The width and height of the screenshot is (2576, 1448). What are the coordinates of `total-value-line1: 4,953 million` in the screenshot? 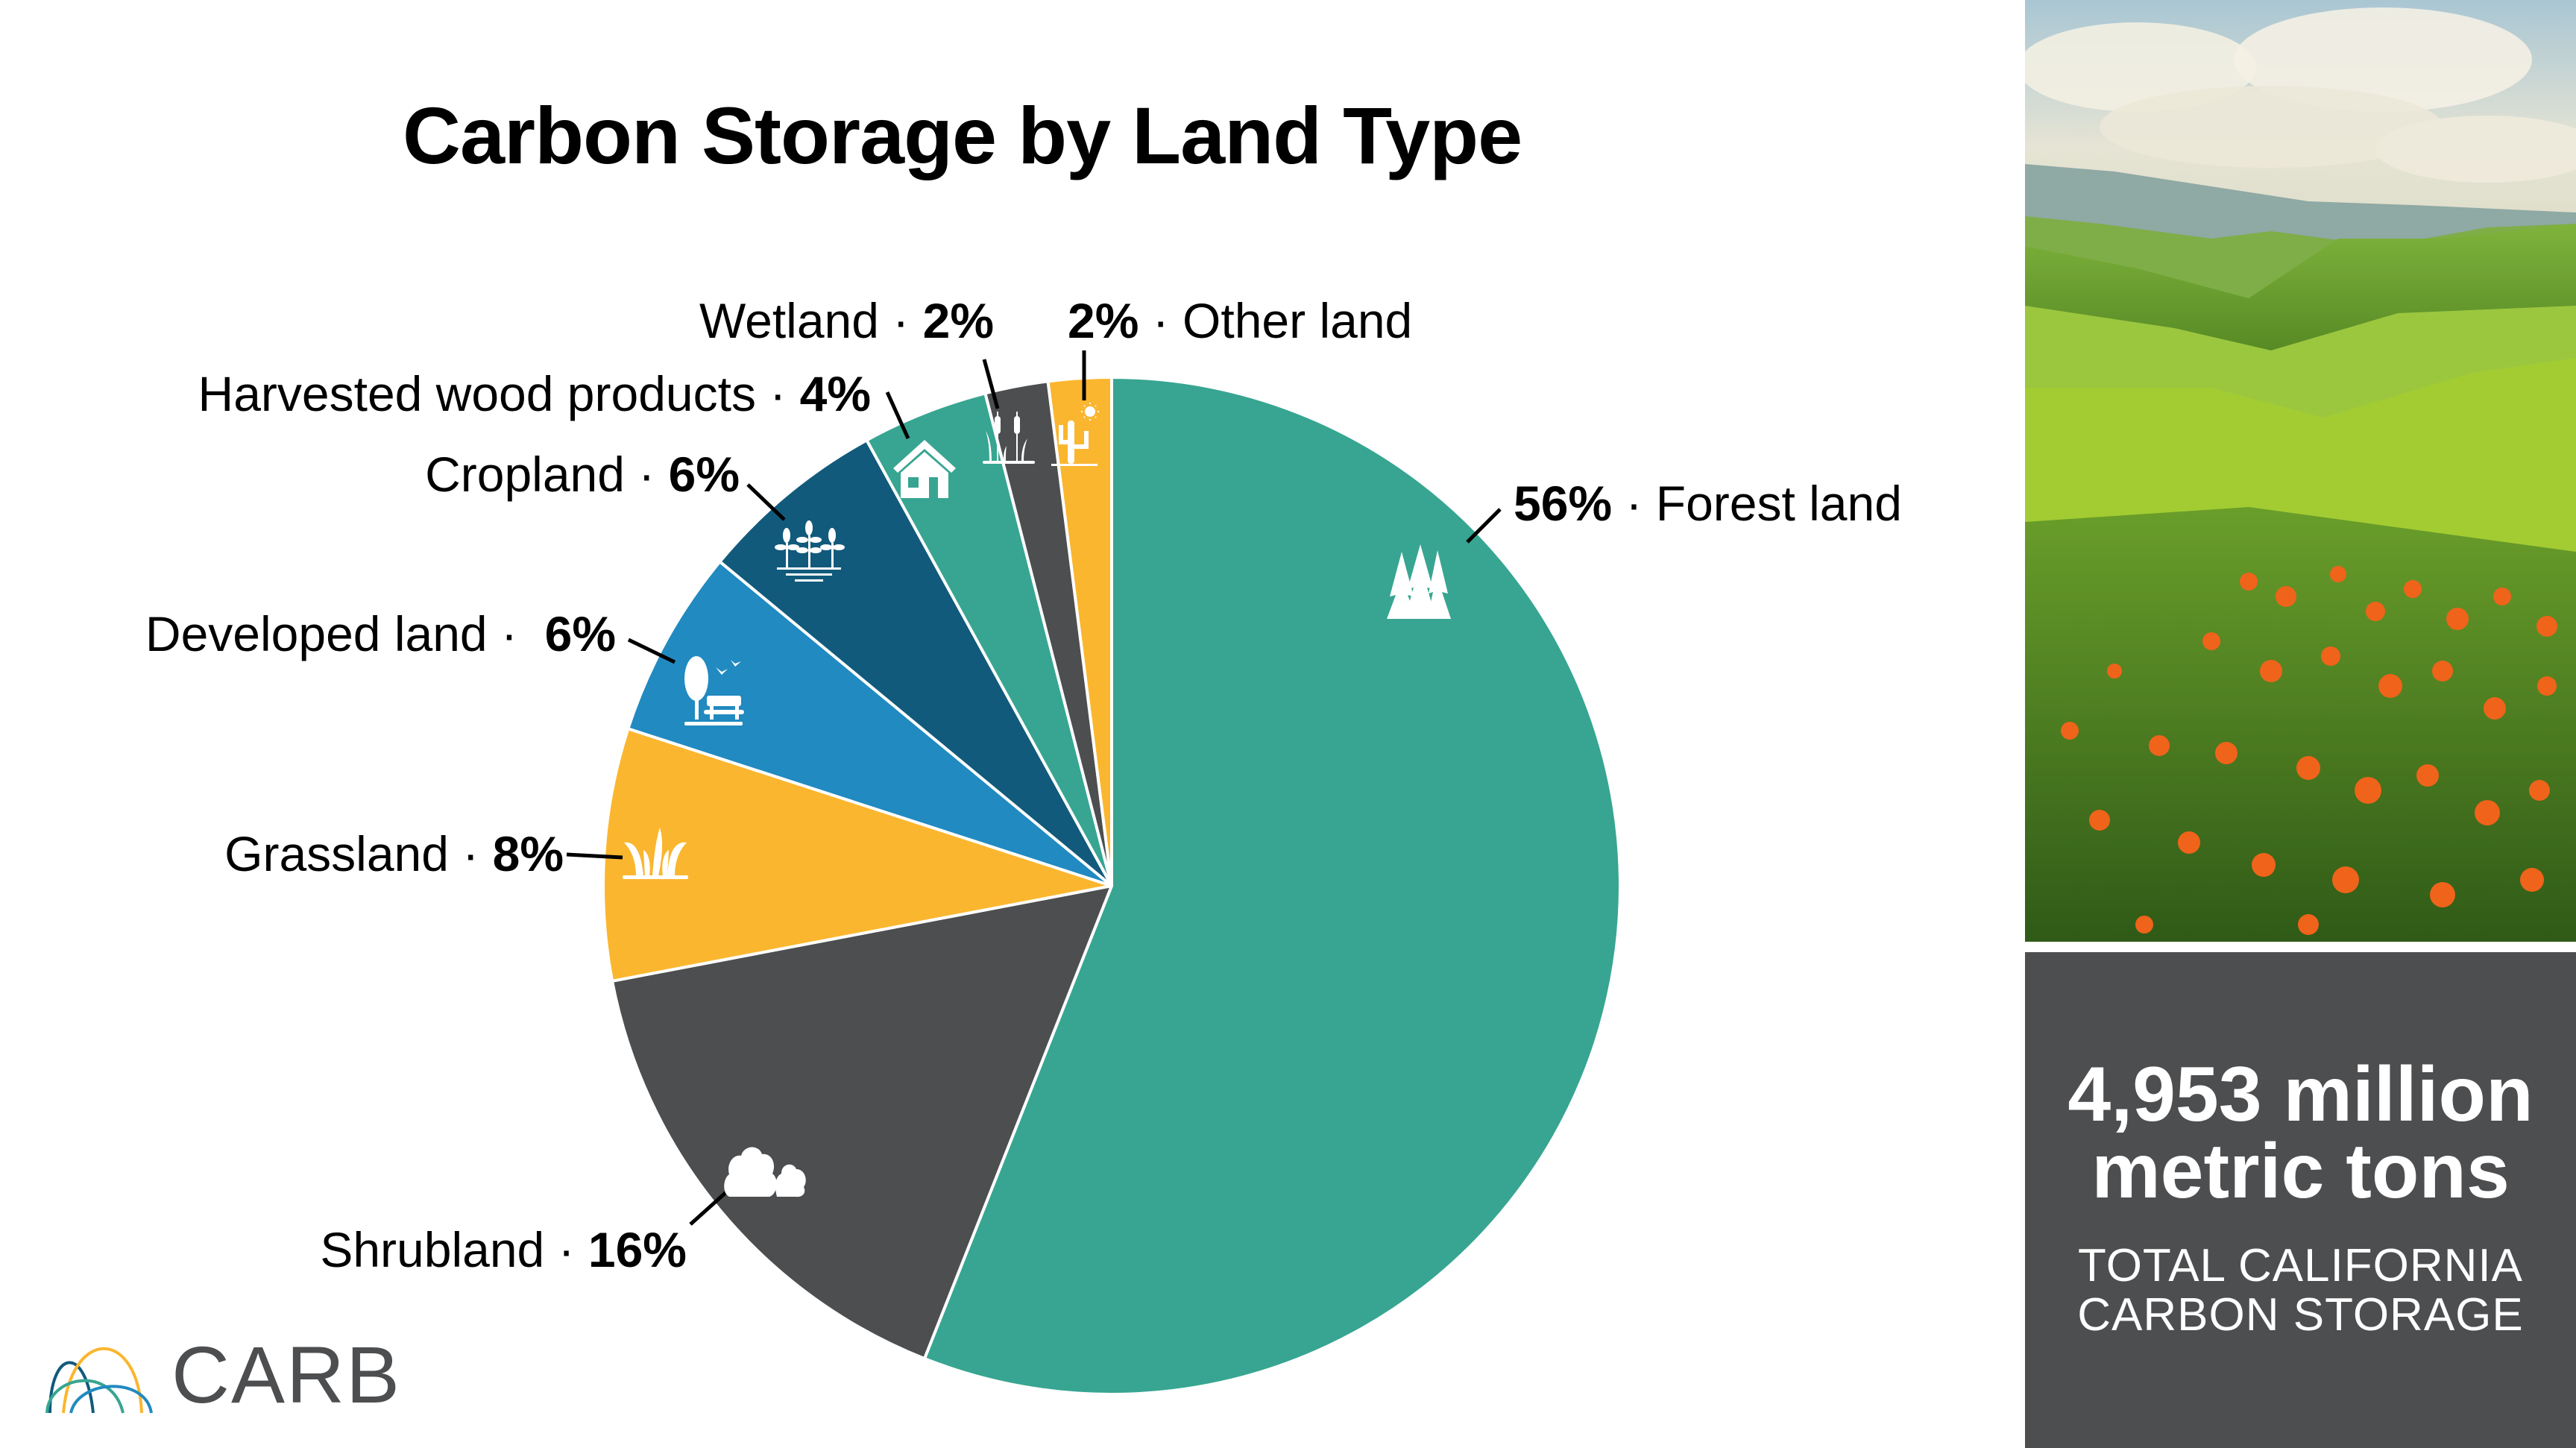 It's located at (2301, 1094).